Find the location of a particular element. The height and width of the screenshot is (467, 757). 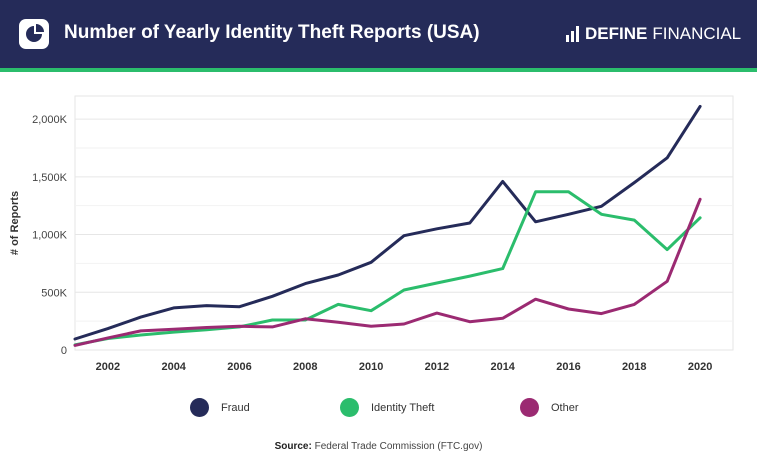

y-tick-label: 1,000K is located at coordinates (50, 236).